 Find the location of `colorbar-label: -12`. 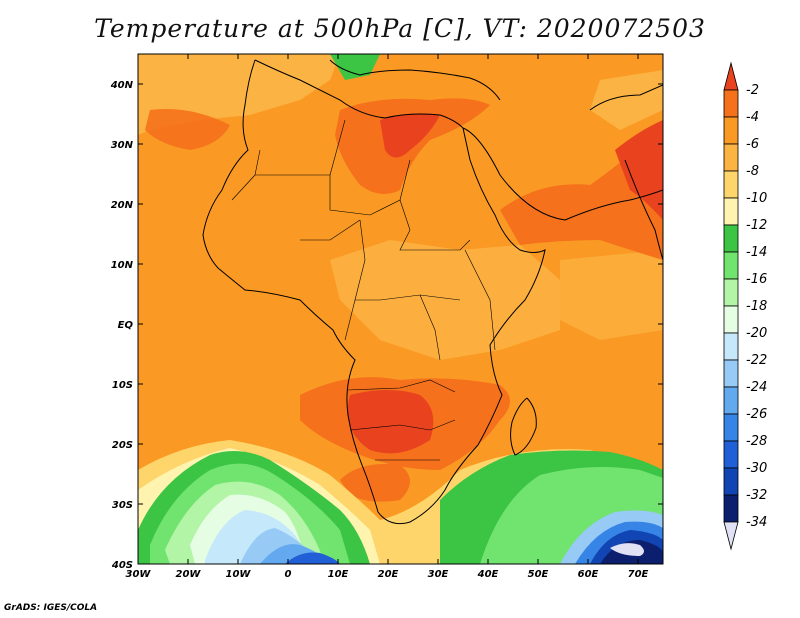

colorbar-label: -12 is located at coordinates (756, 225).